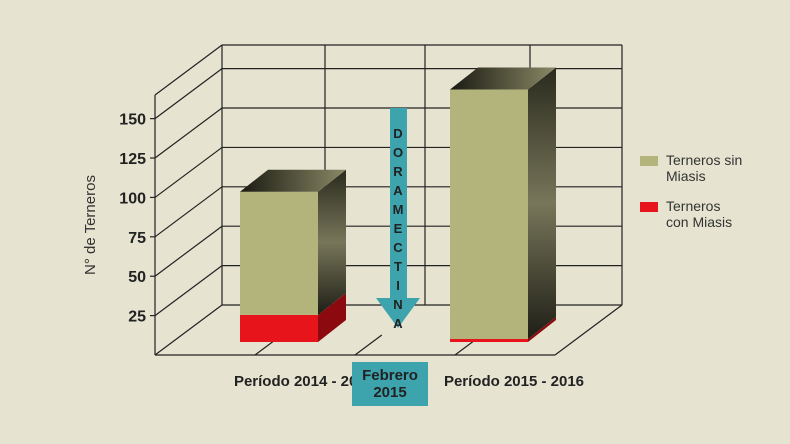 Image resolution: width=790 pixels, height=444 pixels. I want to click on legend-label: Terneros con Miasis, so click(699, 214).